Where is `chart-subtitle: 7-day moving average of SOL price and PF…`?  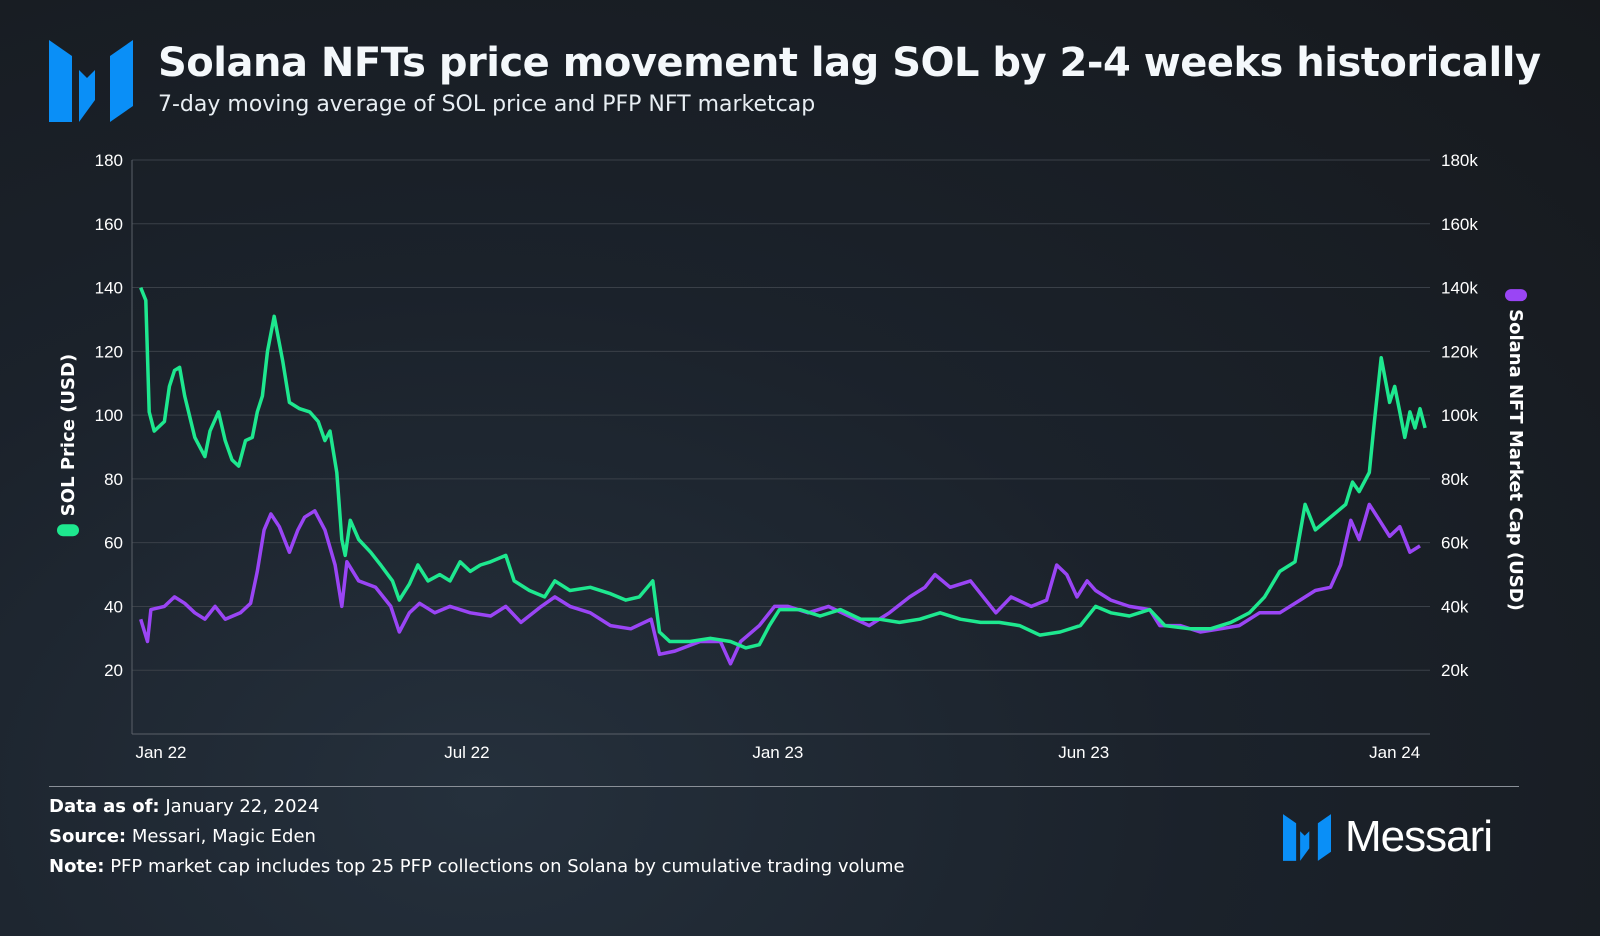
chart-subtitle: 7-day moving average of SOL price and PF… is located at coordinates (487, 104).